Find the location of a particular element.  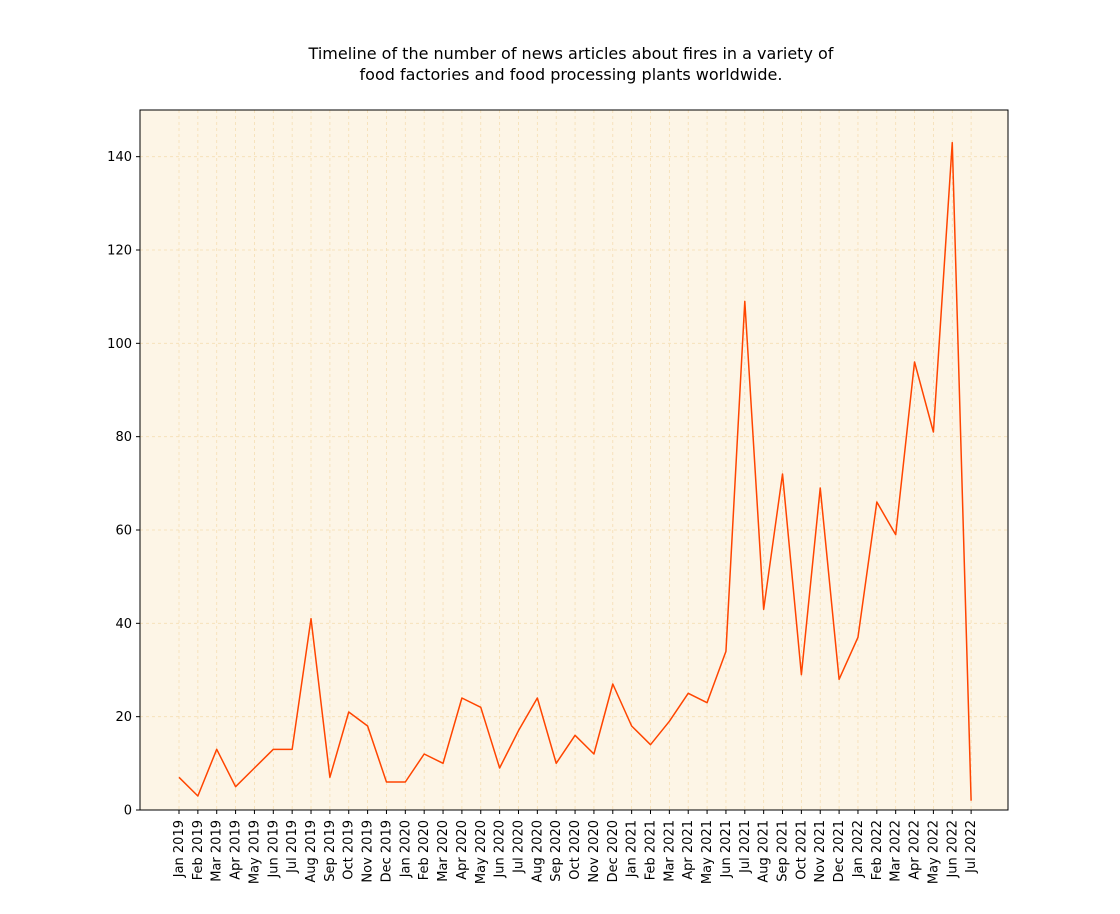

x-tick-label: Nov 2021 is located at coordinates (820, 851).